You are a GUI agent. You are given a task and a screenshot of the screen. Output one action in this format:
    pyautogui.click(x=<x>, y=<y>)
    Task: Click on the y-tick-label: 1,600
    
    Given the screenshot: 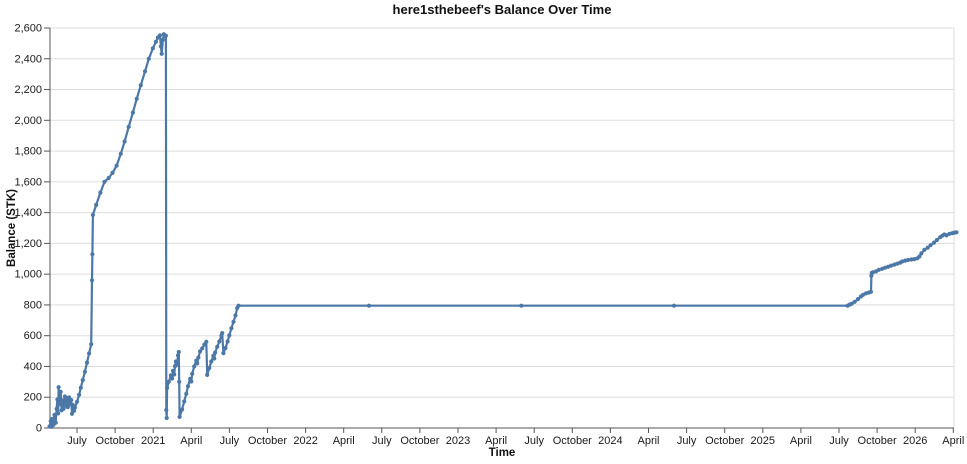 What is the action you would take?
    pyautogui.click(x=28, y=182)
    